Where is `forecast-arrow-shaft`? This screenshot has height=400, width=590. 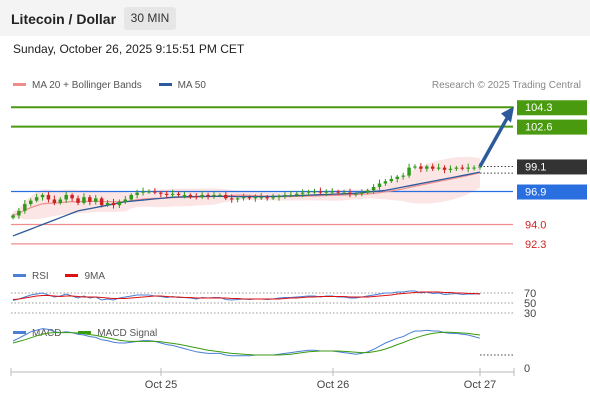 forecast-arrow-shaft is located at coordinates (494, 141).